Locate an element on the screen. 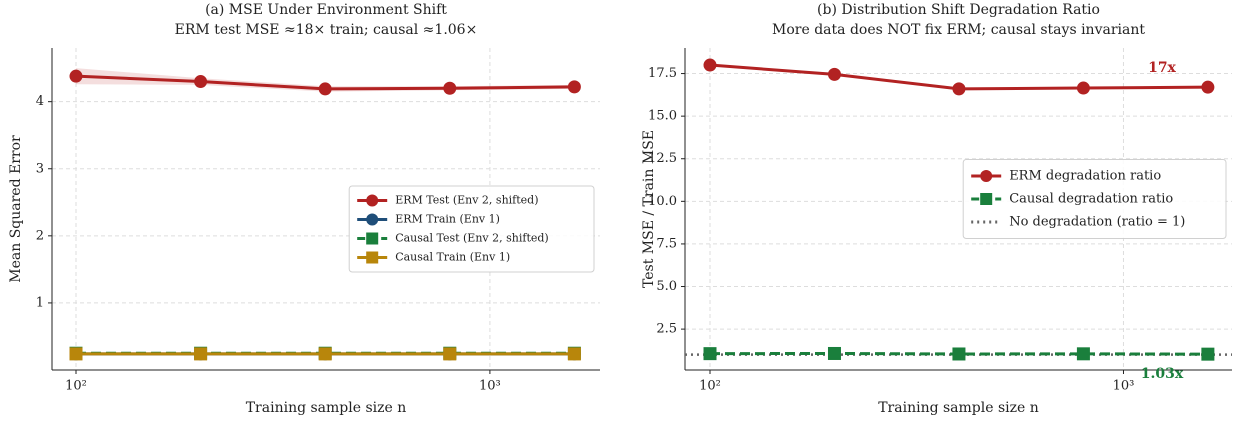 The width and height of the screenshot is (1235, 428). legend-label: ERM degradation ratio is located at coordinates (1085, 176).